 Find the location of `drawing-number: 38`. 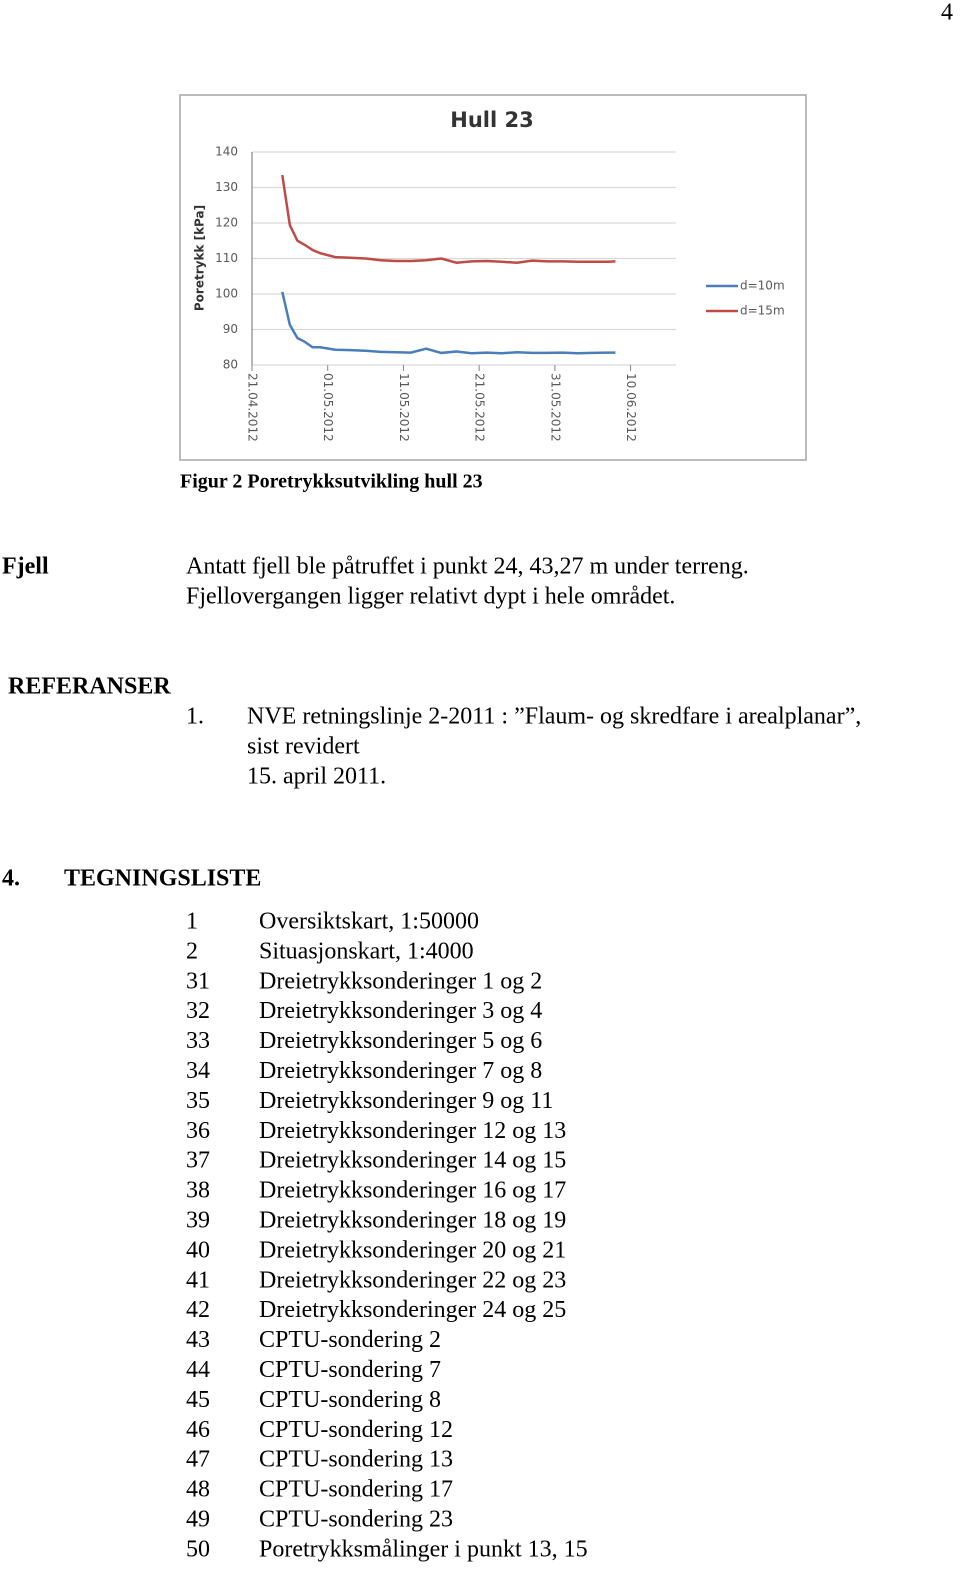

drawing-number: 38 is located at coordinates (198, 1191).